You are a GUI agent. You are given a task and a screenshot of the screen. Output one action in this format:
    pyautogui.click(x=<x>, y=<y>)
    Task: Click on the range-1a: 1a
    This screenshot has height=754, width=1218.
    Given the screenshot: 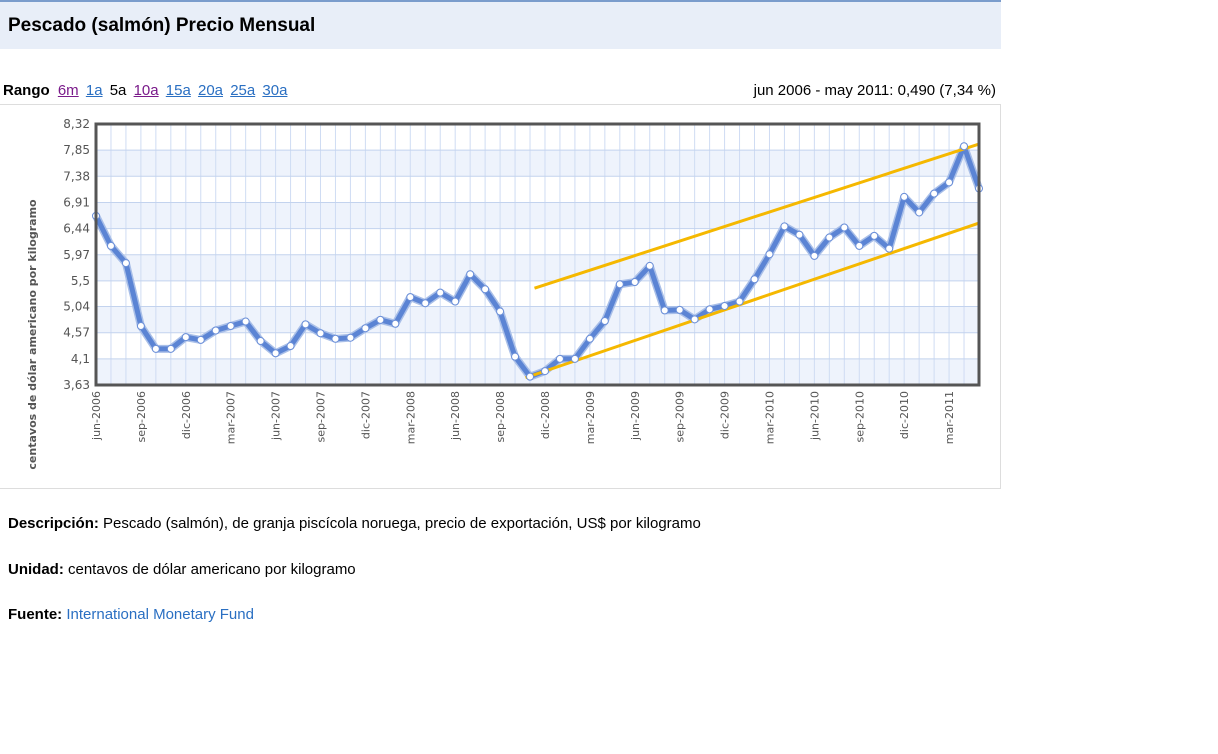 What is the action you would take?
    pyautogui.click(x=94, y=90)
    